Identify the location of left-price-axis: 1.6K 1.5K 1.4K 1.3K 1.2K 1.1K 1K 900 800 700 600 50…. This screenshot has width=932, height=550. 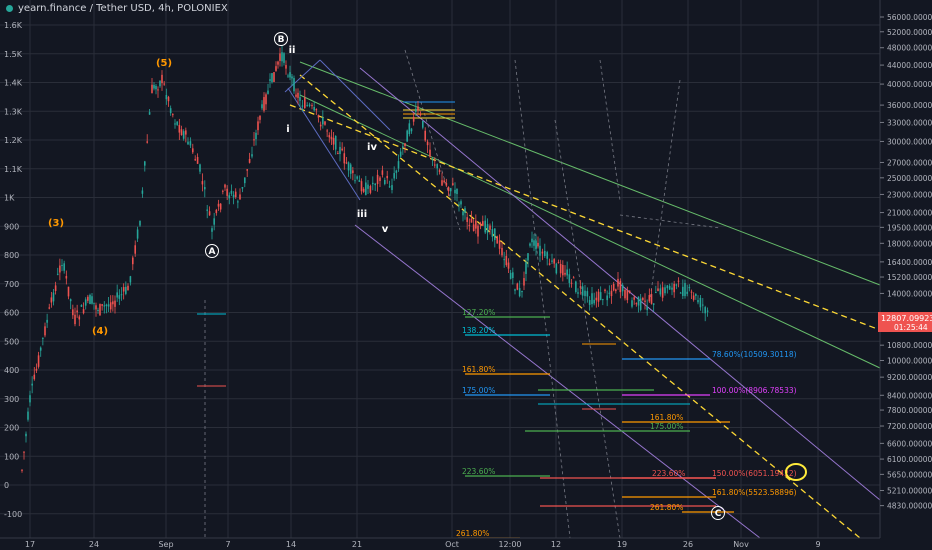
(13, 284).